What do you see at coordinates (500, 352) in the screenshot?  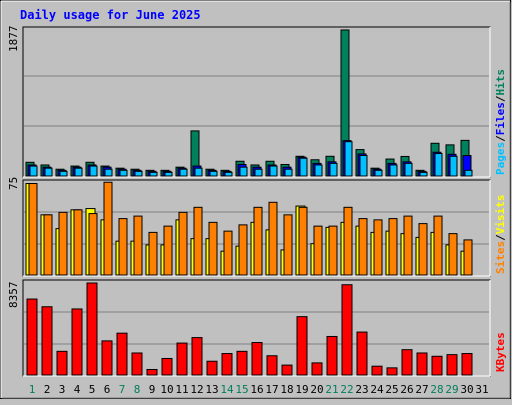 I see `legend-kbytes: KBytes` at bounding box center [500, 352].